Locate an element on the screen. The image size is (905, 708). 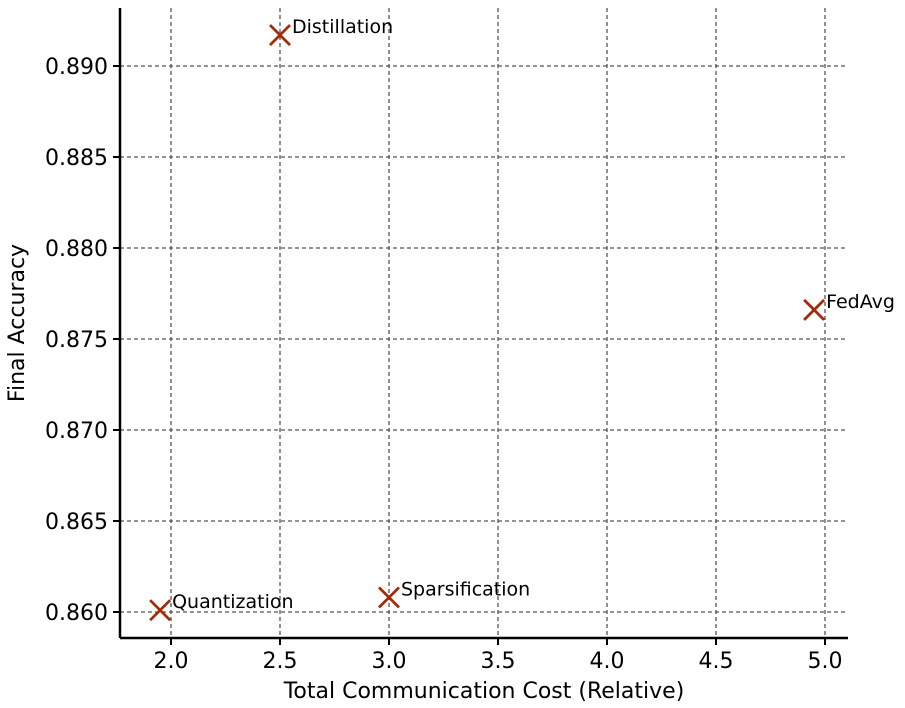
y-tick-label: 0.885 is located at coordinates (76, 158).